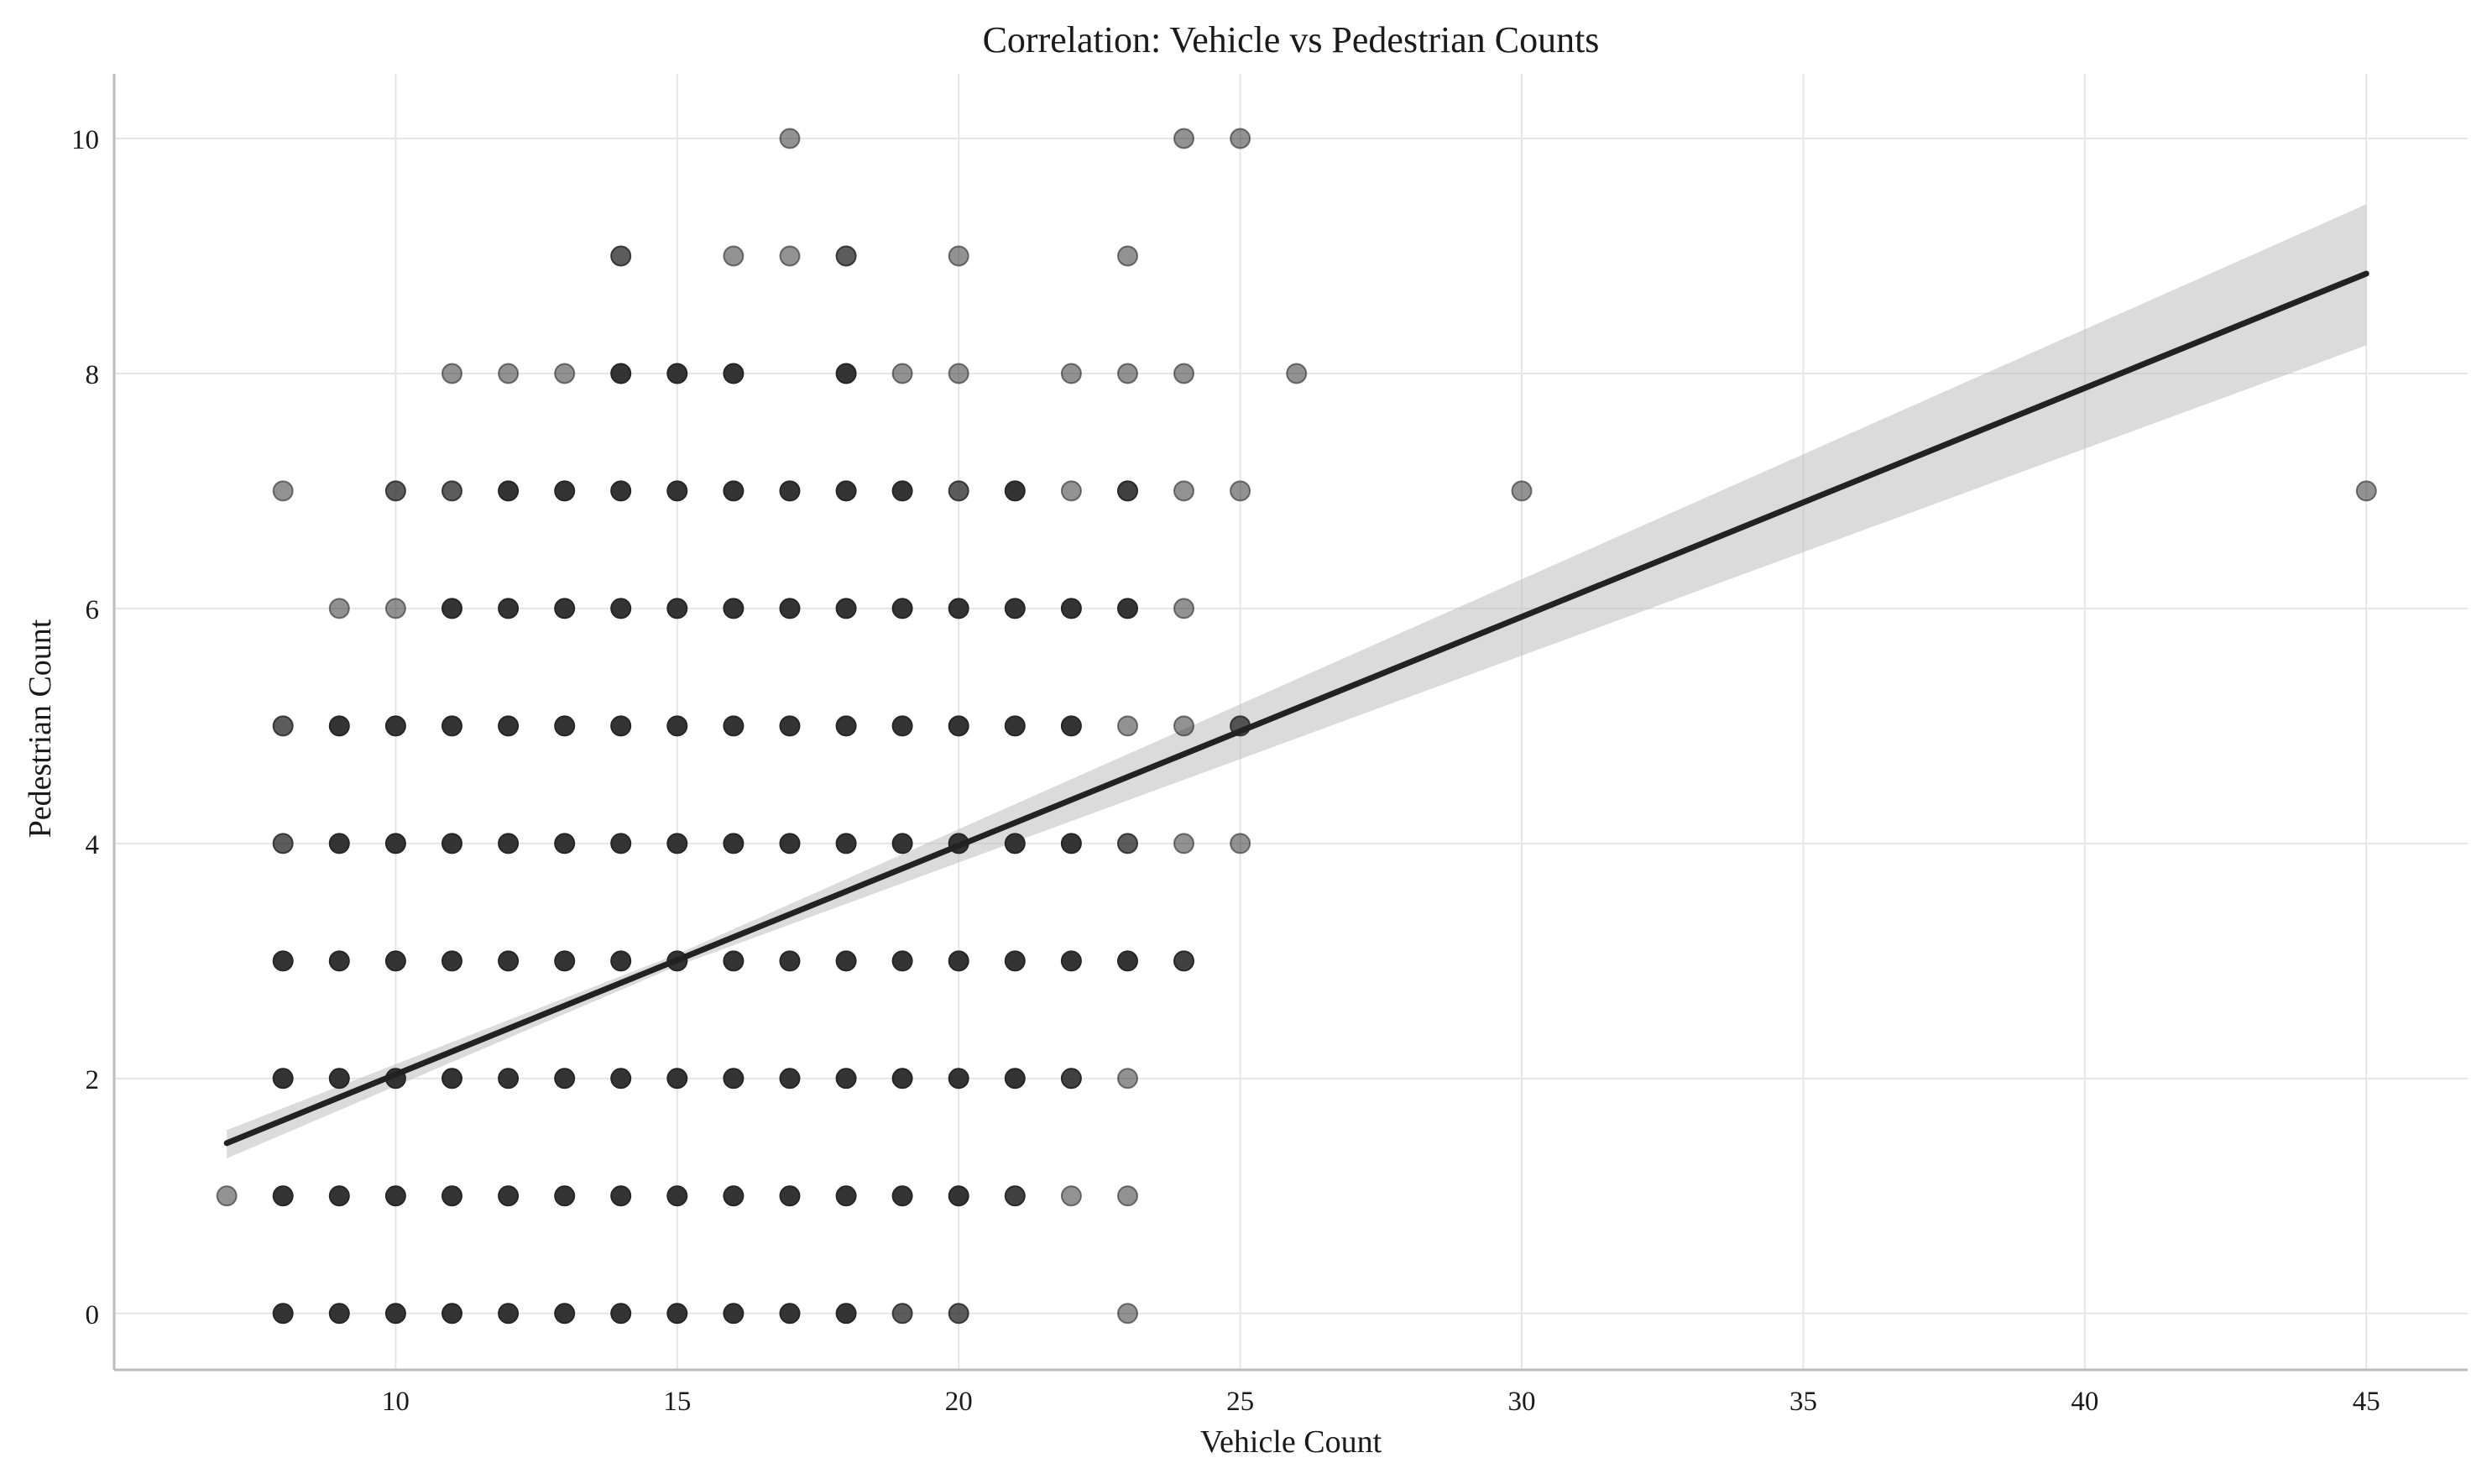 Image resolution: width=2492 pixels, height=1484 pixels. What do you see at coordinates (40, 728) in the screenshot?
I see `y-axis-label: Pedestrian Count` at bounding box center [40, 728].